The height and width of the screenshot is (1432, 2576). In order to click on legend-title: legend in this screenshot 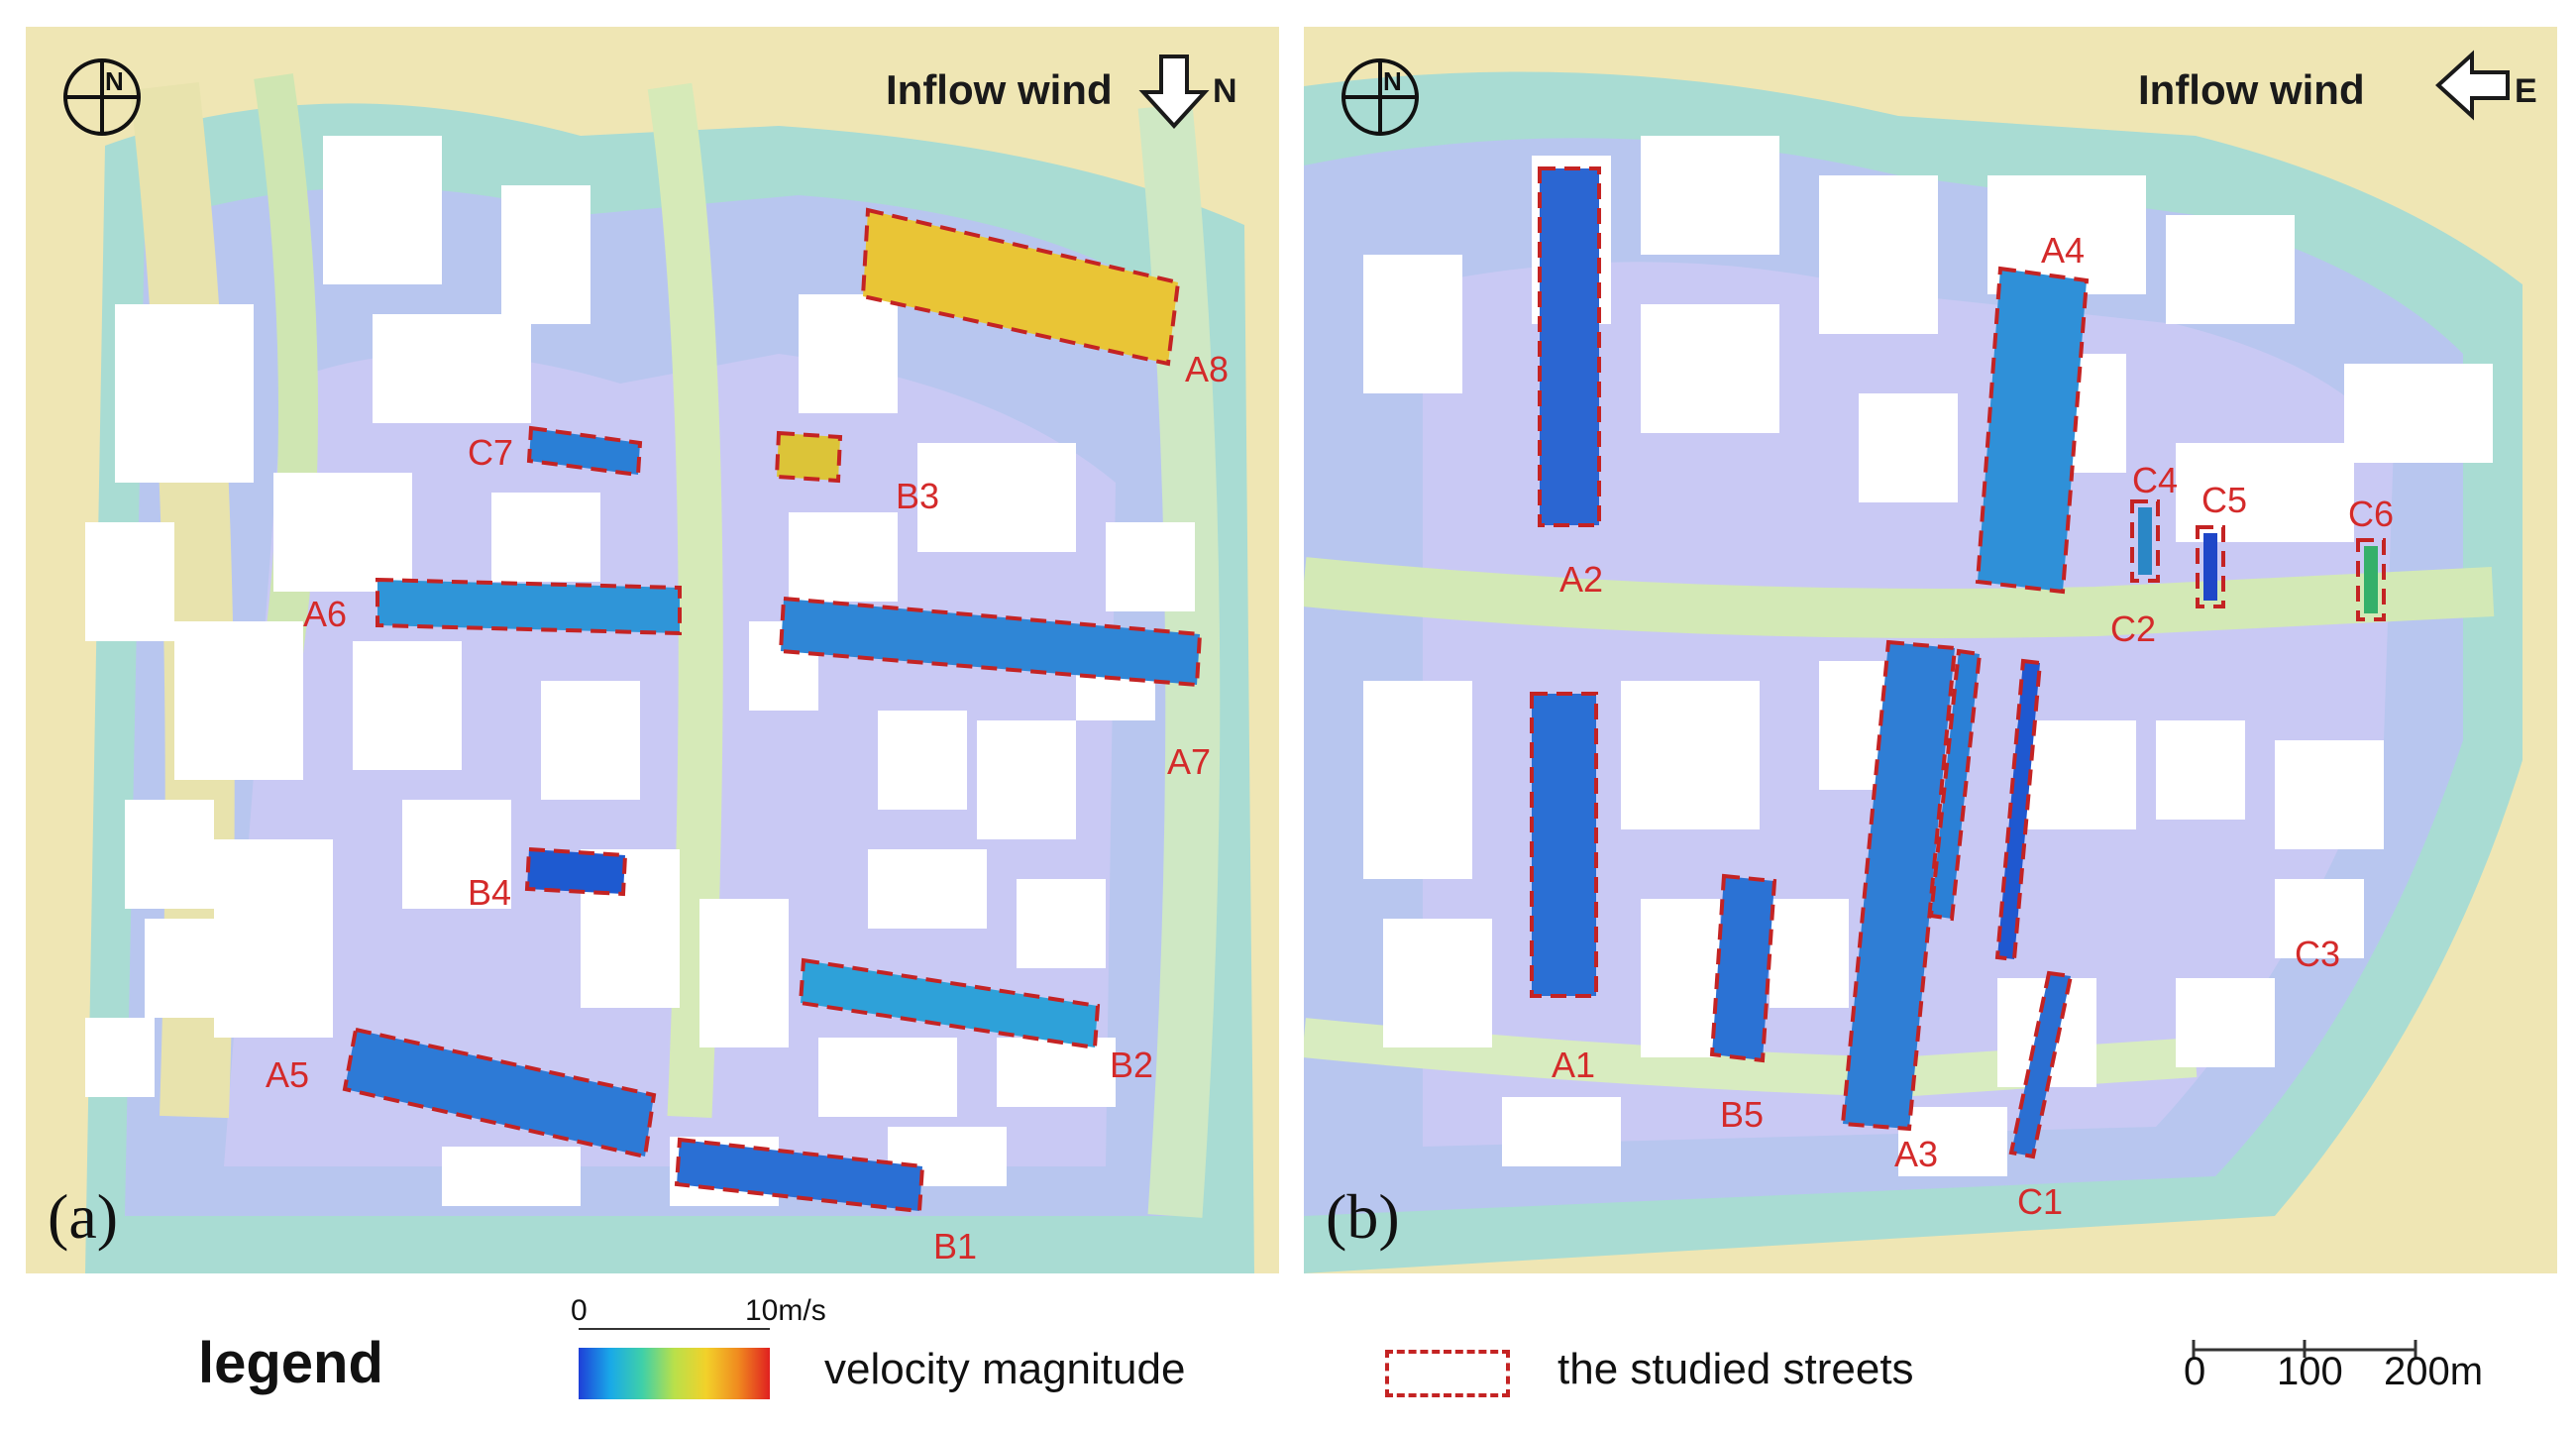, I will do `click(290, 1363)`.